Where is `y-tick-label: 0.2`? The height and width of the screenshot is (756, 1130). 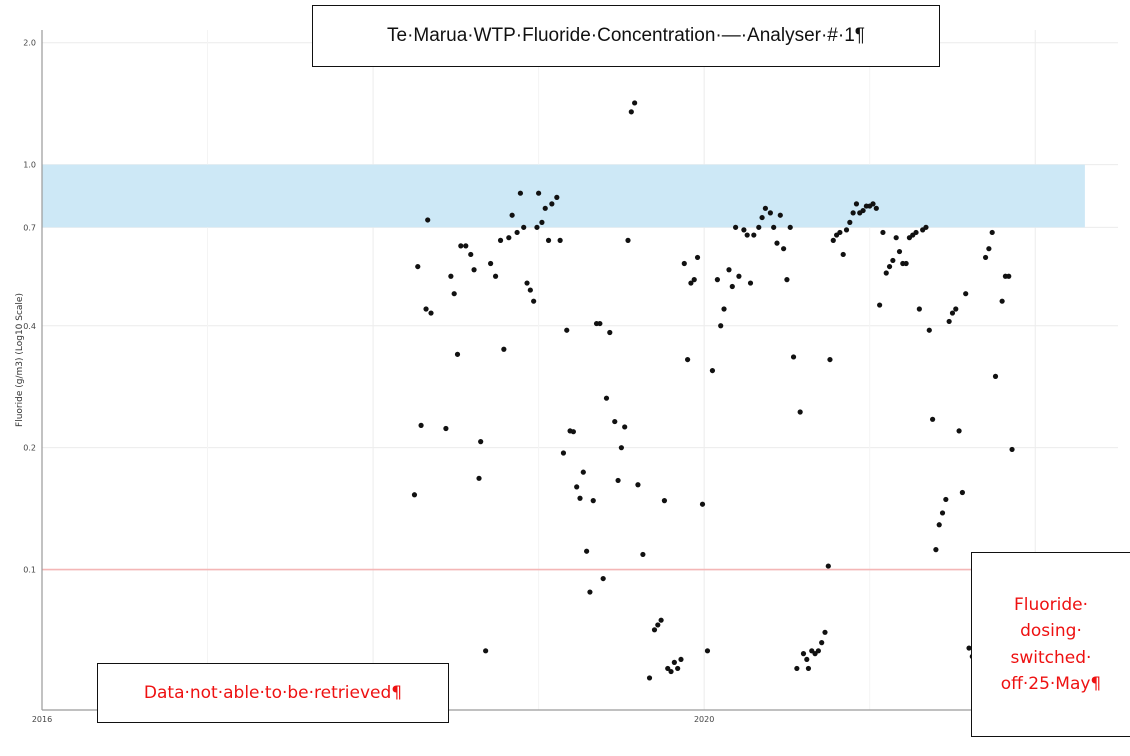
y-tick-label: 0.2 is located at coordinates (29, 448).